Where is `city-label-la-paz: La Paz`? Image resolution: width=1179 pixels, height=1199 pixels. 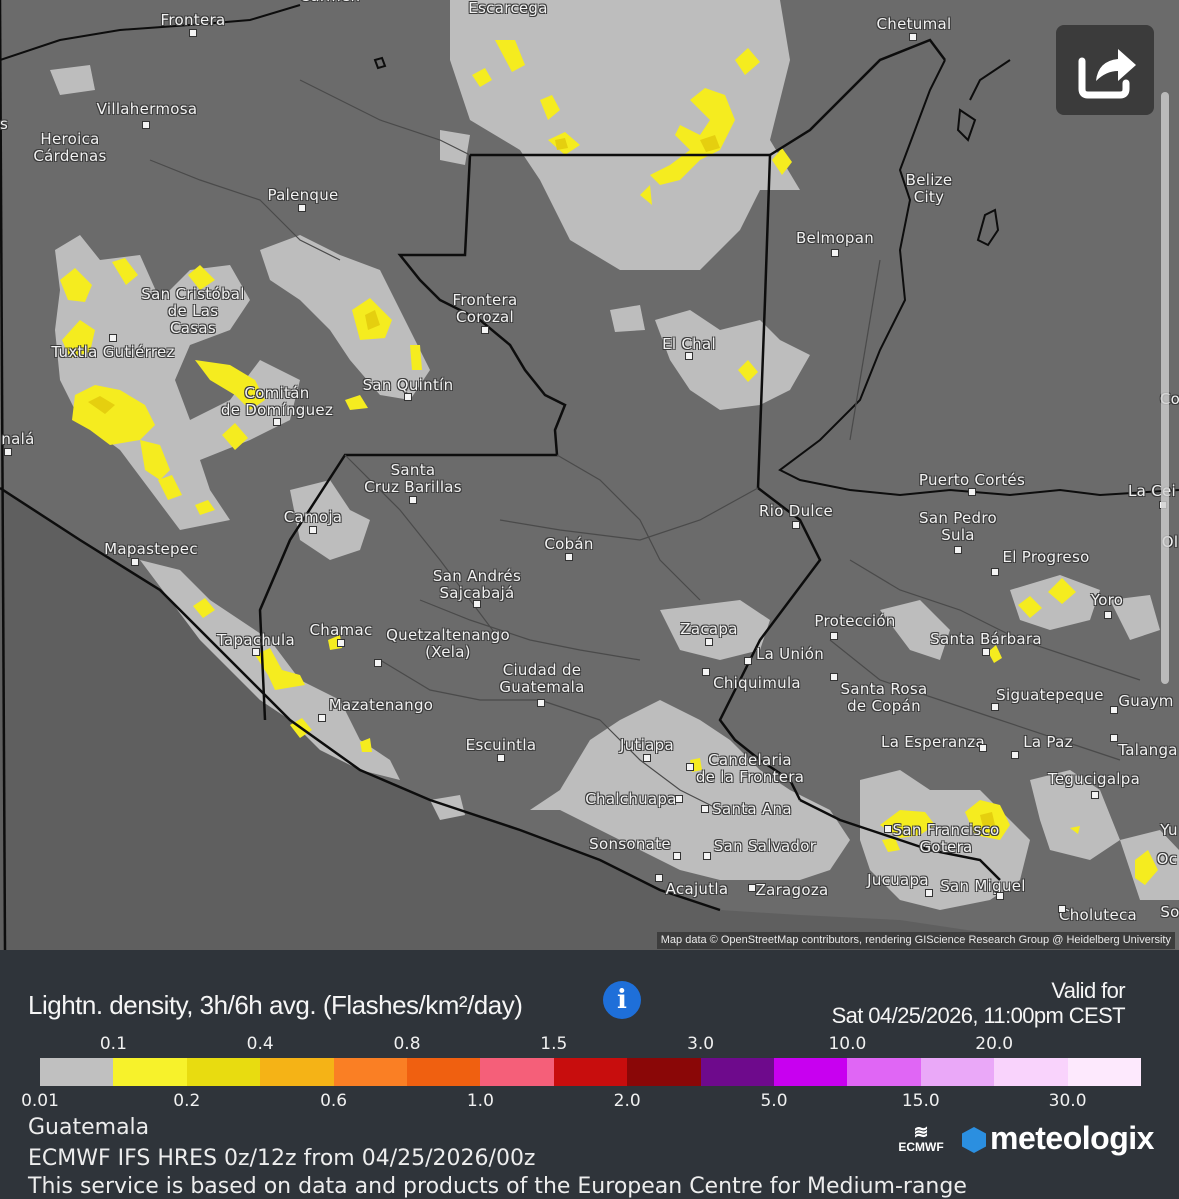 city-label-la-paz: La Paz is located at coordinates (1048, 742).